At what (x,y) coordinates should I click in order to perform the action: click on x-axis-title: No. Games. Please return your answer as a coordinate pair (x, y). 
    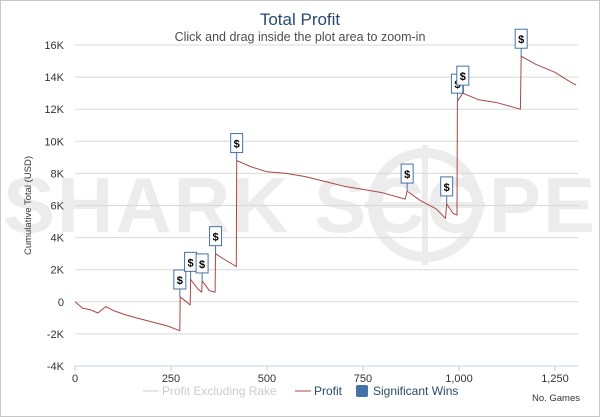
    Looking at the image, I should click on (556, 398).